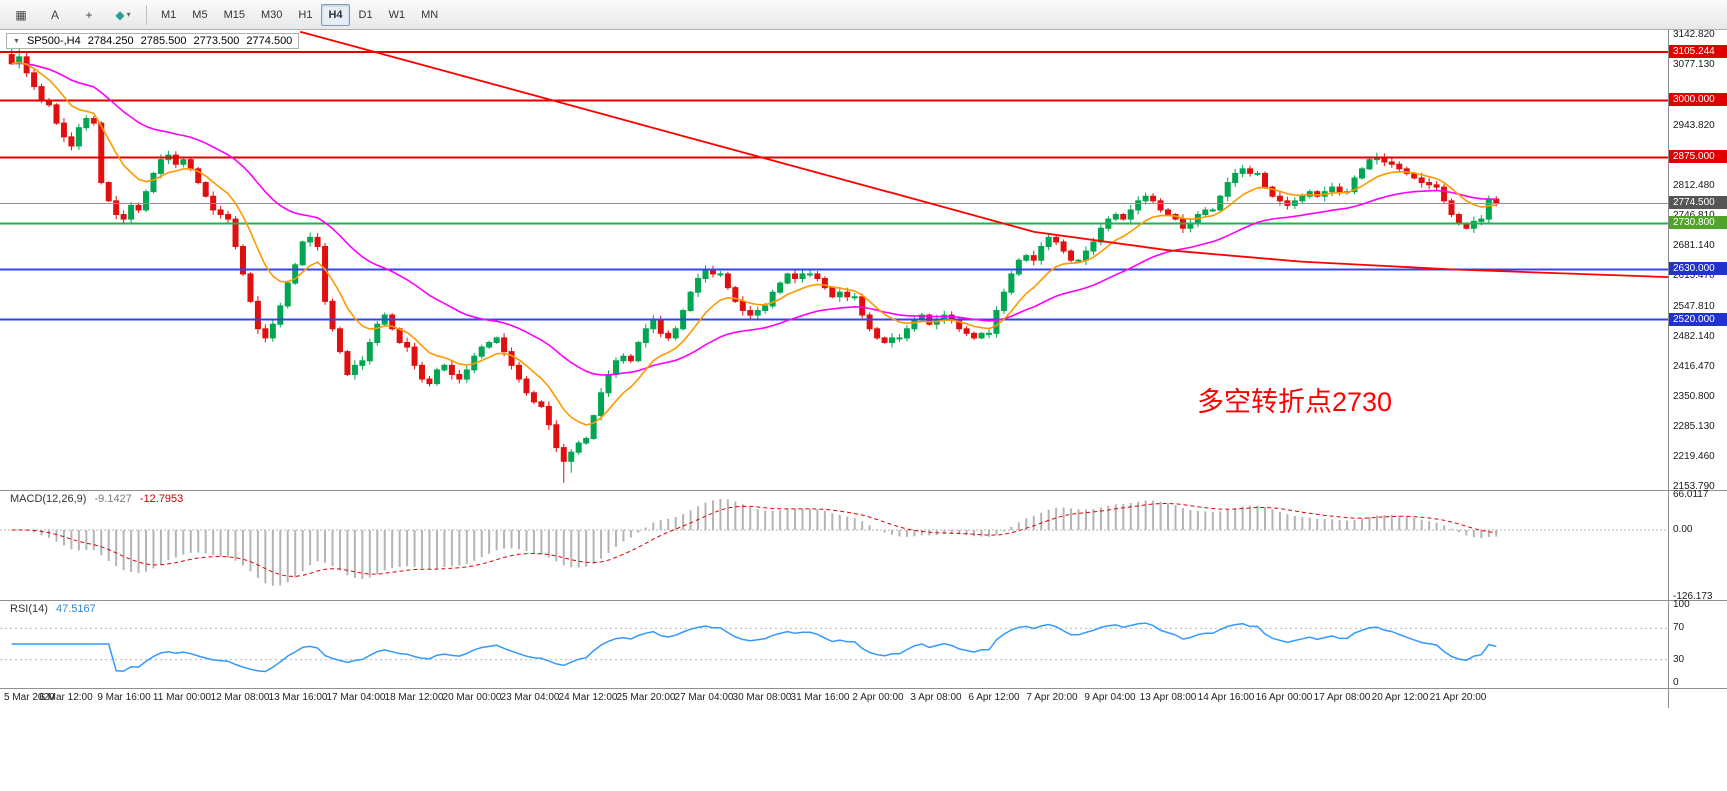 This screenshot has width=1727, height=791. I want to click on price-tag: 2875.000, so click(1698, 157).